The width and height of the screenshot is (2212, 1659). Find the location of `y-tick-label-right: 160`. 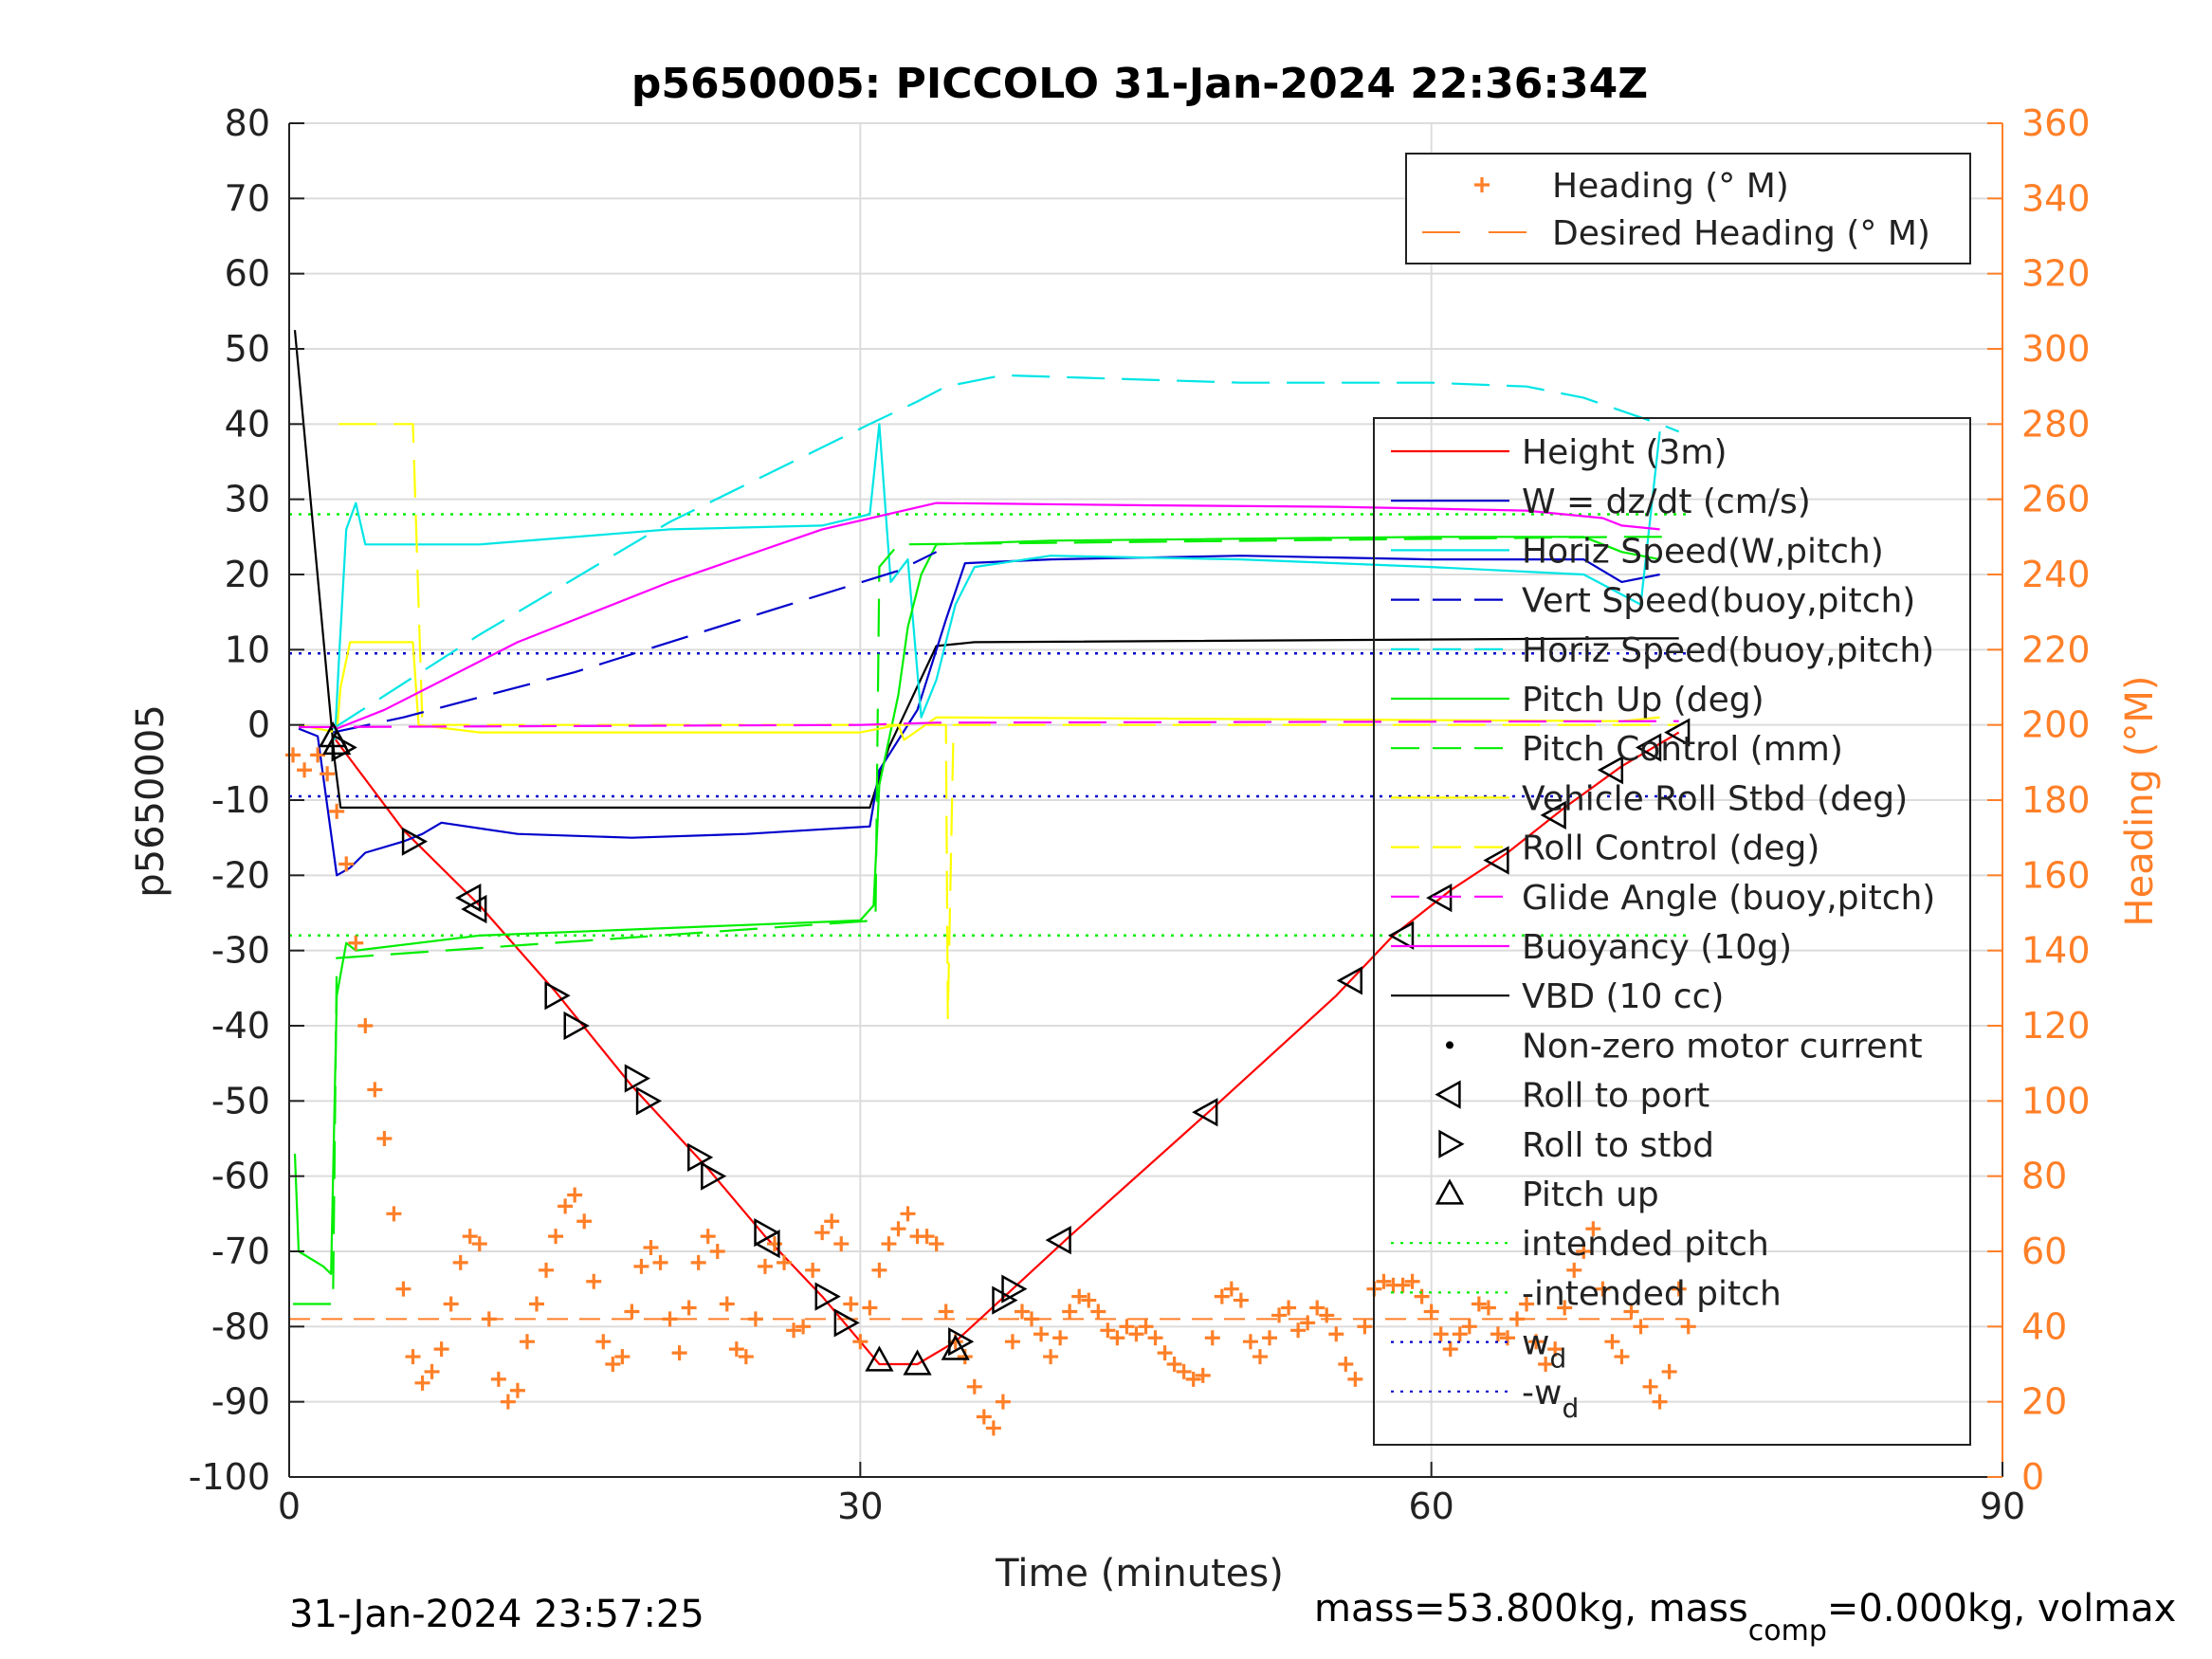

y-tick-label-right: 160 is located at coordinates (2056, 875).